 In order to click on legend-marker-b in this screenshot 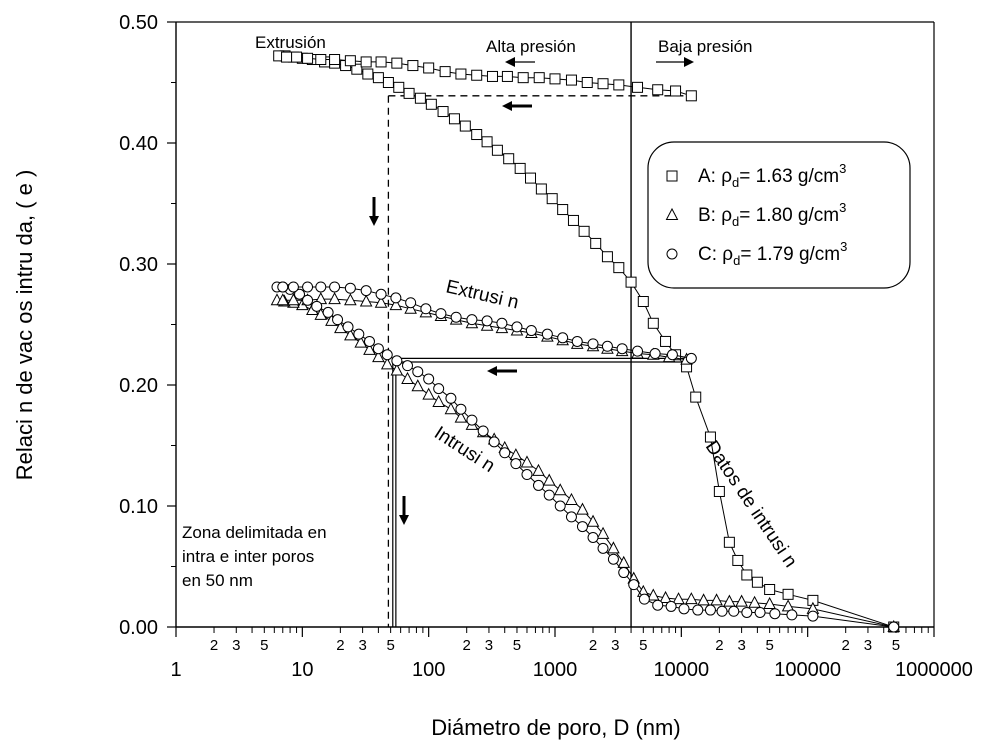, I will do `click(672, 213)`.